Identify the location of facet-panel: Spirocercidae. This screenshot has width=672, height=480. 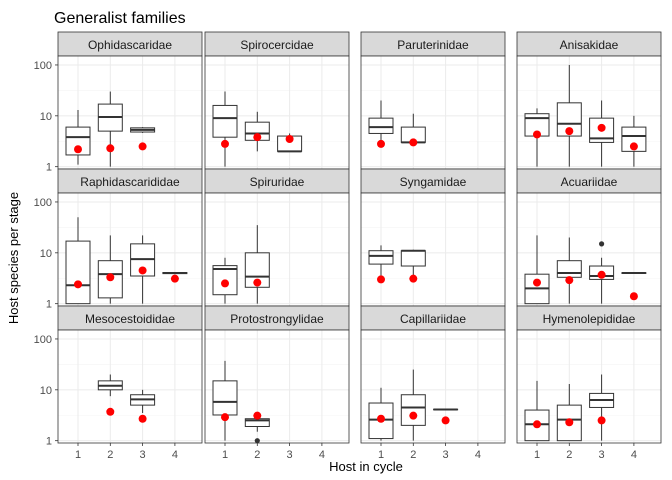
(277, 100).